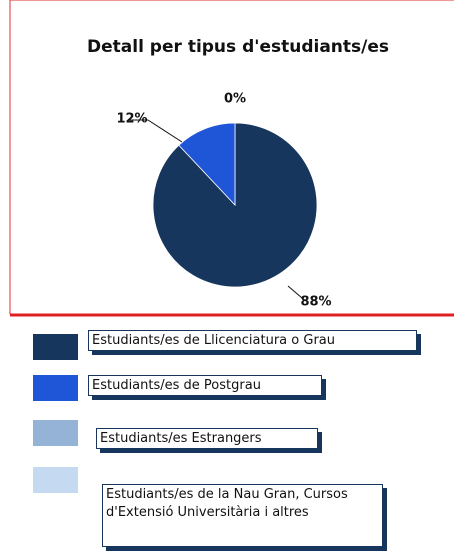 The image size is (454, 552). What do you see at coordinates (238, 47) in the screenshot?
I see `chart-title: Detall per tipus d'estudiants/es` at bounding box center [238, 47].